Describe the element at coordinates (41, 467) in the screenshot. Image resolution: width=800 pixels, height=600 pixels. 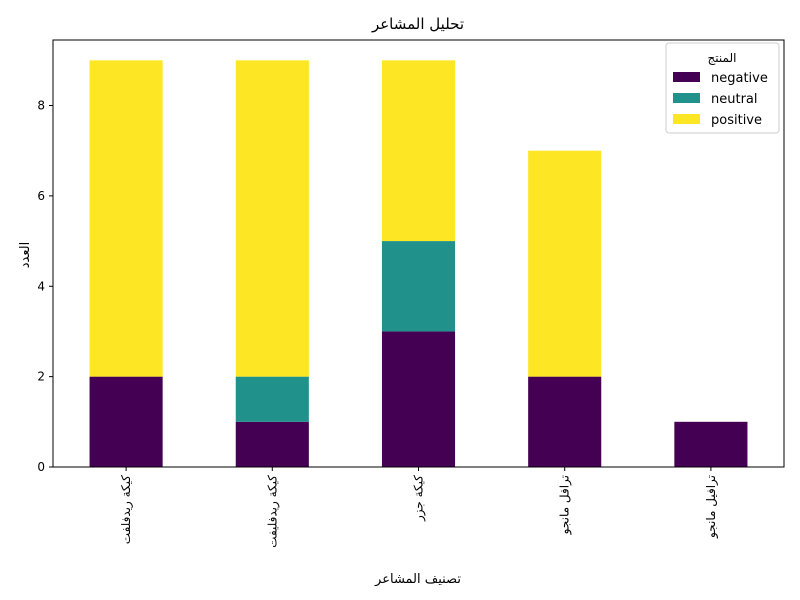
I see `y-tick-label: 0` at that location.